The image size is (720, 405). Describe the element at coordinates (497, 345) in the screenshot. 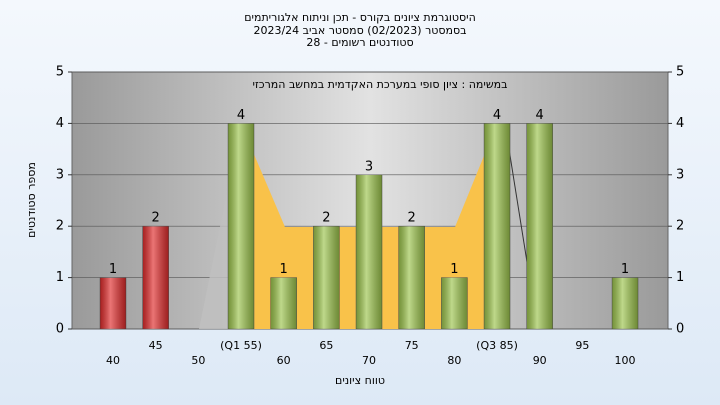

I see `x-tick-label: (Q3 85)` at that location.